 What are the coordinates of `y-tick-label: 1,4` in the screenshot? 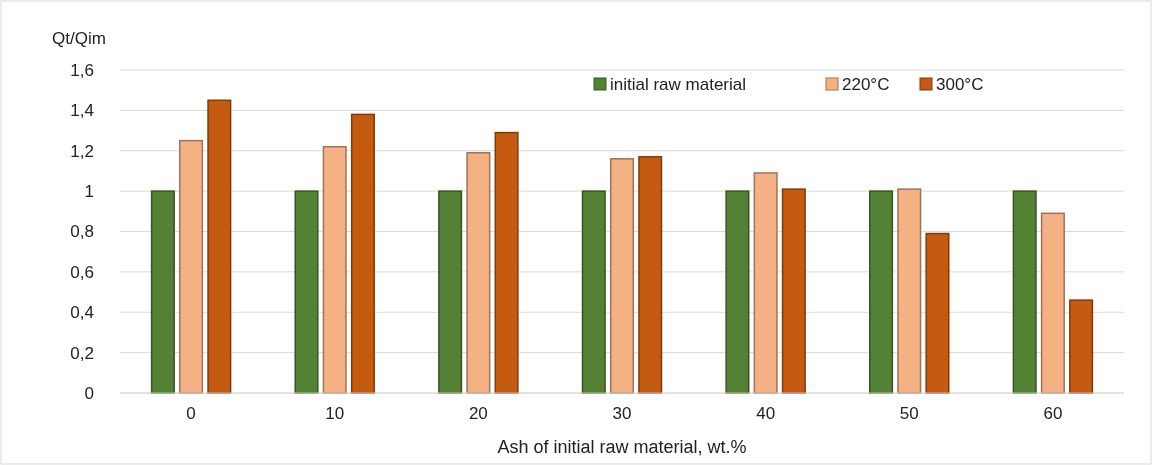 It's located at (82, 111).